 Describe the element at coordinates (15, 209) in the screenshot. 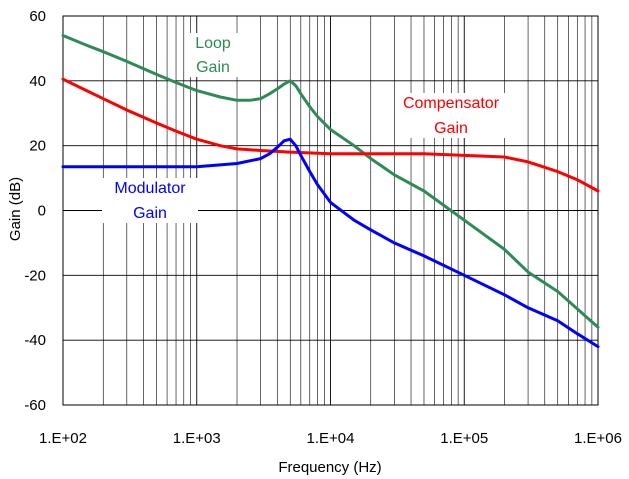

I see `y-axis-title: Gain (dB)` at that location.